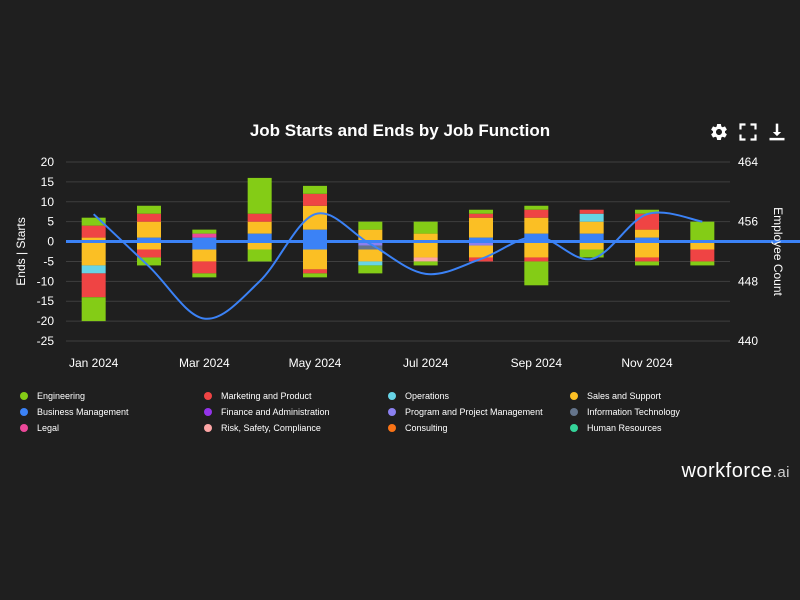  I want to click on bar-segment-program-and-project-management-ends, so click(481, 243).